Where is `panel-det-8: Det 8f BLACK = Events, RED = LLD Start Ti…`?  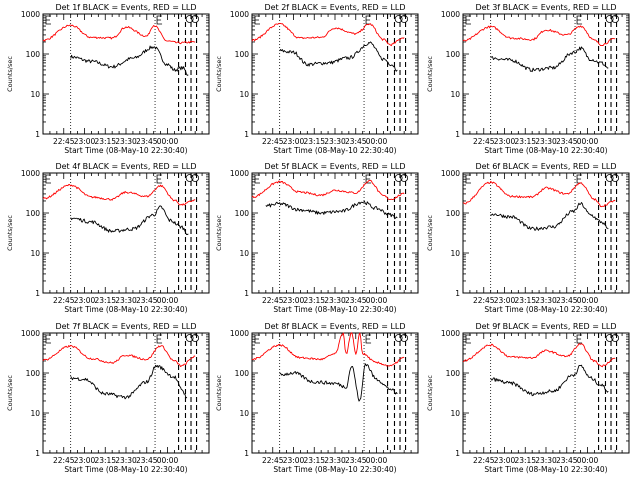
panel-det-8: Det 8f BLACK = Events, RED = LLD Start Ti… is located at coordinates (317, 398).